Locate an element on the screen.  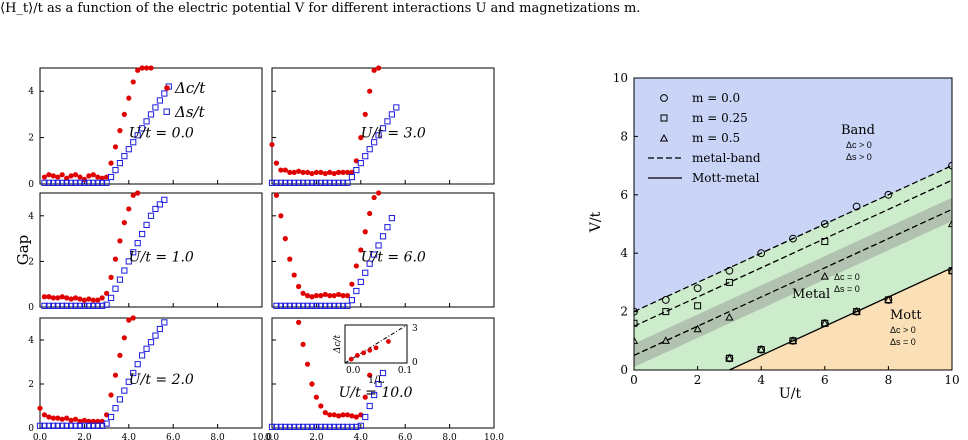
x-tick-label: 0.0 is located at coordinates (40, 436).